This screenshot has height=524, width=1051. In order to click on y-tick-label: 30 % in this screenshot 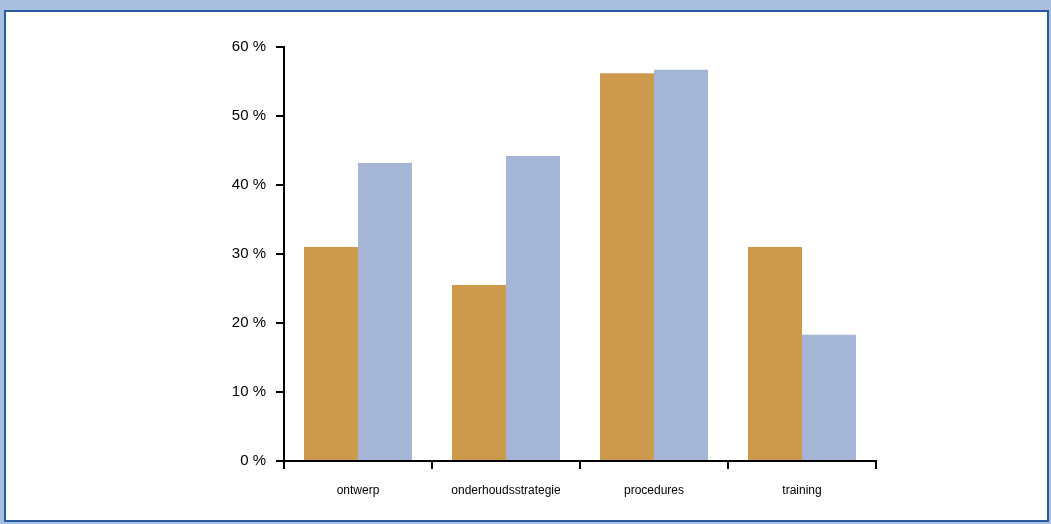, I will do `click(248, 253)`.